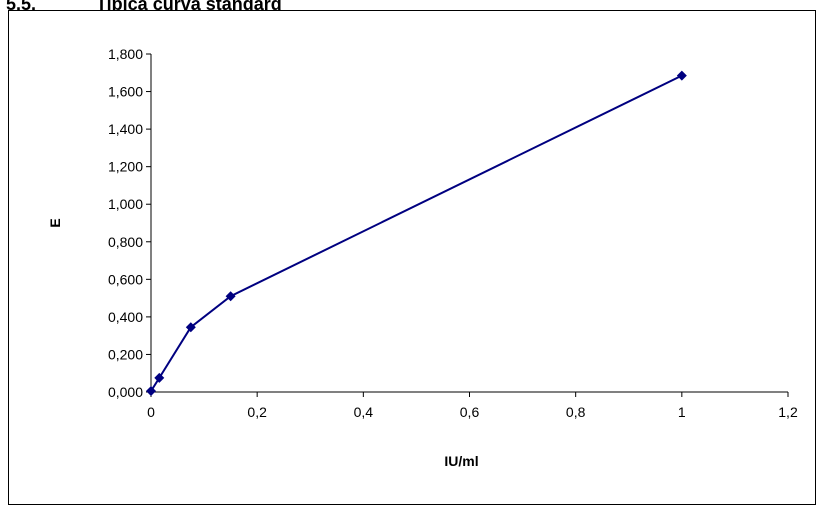 Image resolution: width=819 pixels, height=508 pixels. Describe the element at coordinates (364, 412) in the screenshot. I see `x-tick-label: 0,4` at that location.